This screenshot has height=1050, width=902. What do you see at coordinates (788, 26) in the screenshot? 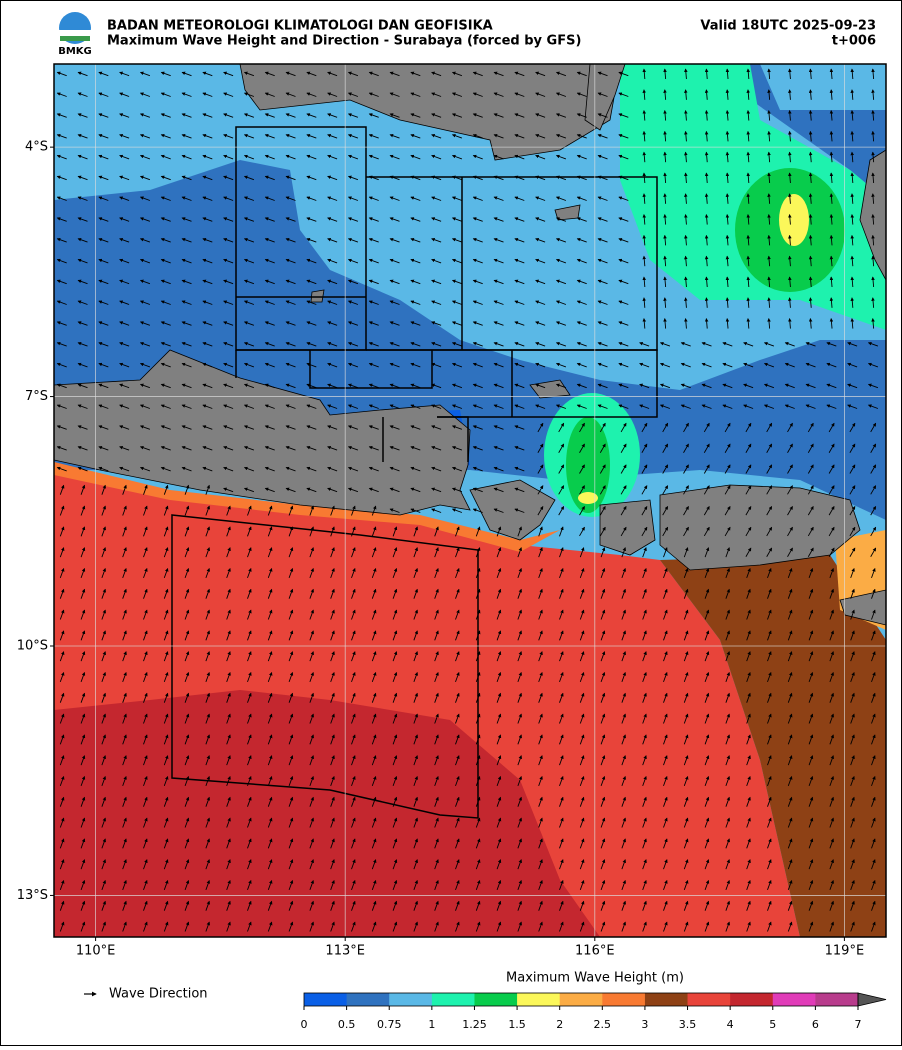
I see `valid-time: Valid 18UTC 2025-09-23` at bounding box center [788, 26].